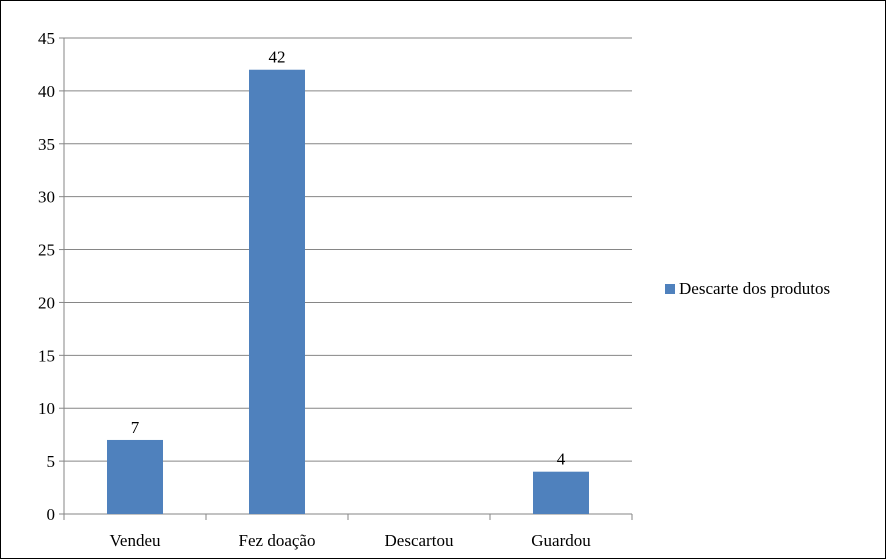 Image resolution: width=886 pixels, height=560 pixels. Describe the element at coordinates (46, 91) in the screenshot. I see `y-tick-label-40: 40` at that location.